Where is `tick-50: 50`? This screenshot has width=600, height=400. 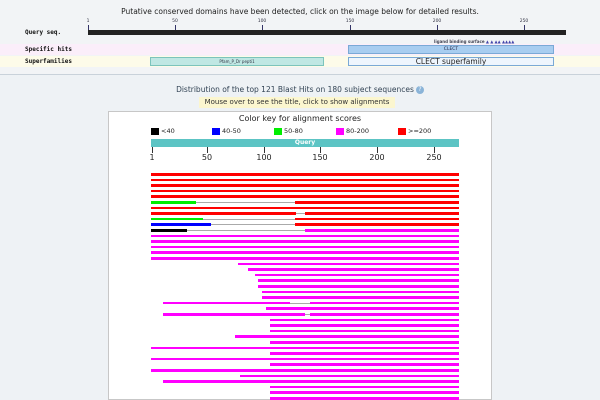 tick-50: 50 is located at coordinates (175, 21).